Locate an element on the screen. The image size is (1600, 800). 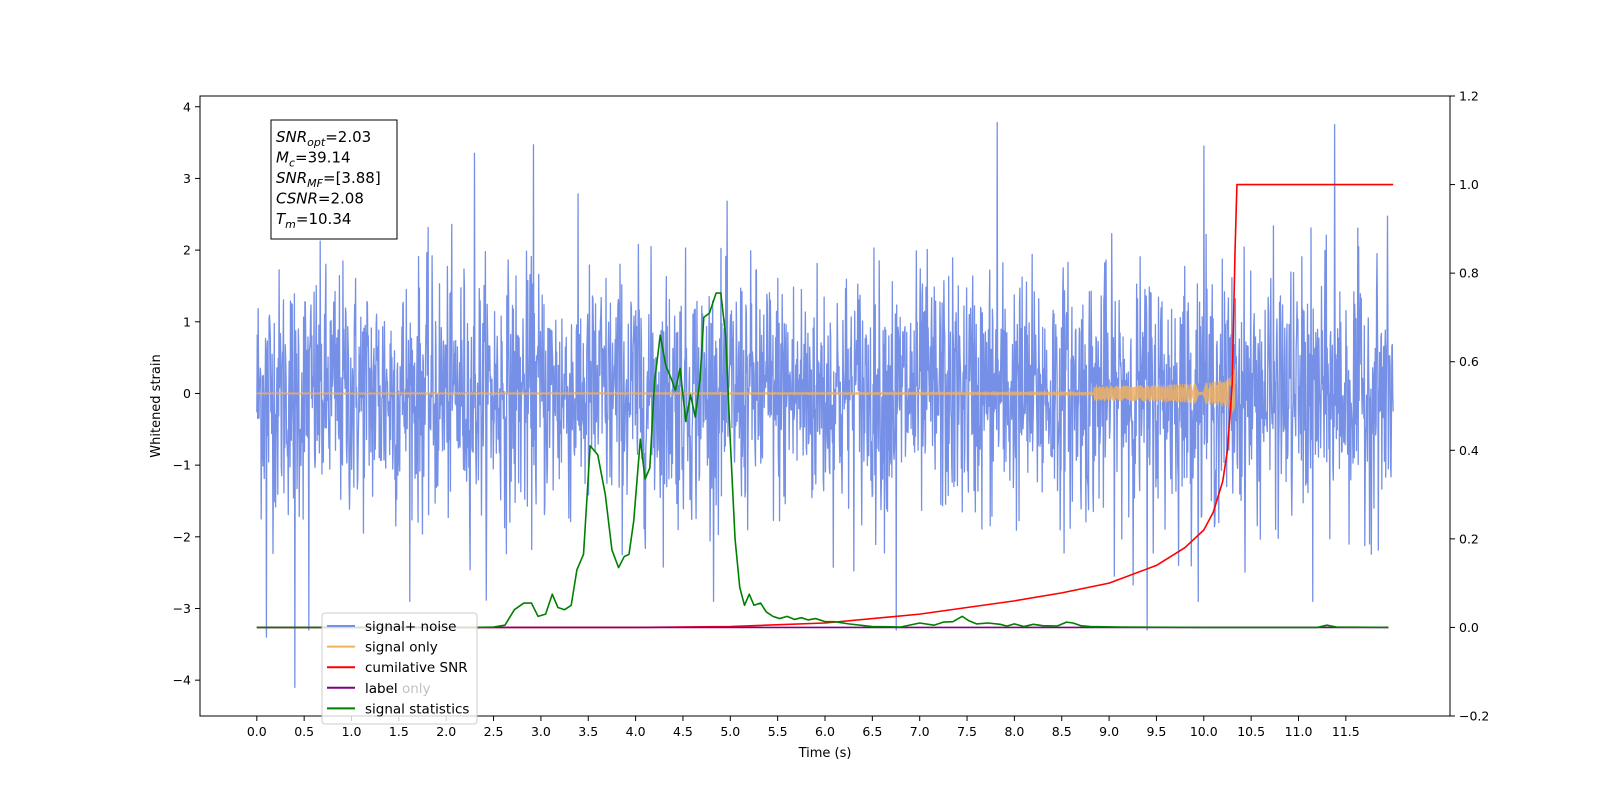
annotation-line: Mc=39.14 is located at coordinates (313, 159).